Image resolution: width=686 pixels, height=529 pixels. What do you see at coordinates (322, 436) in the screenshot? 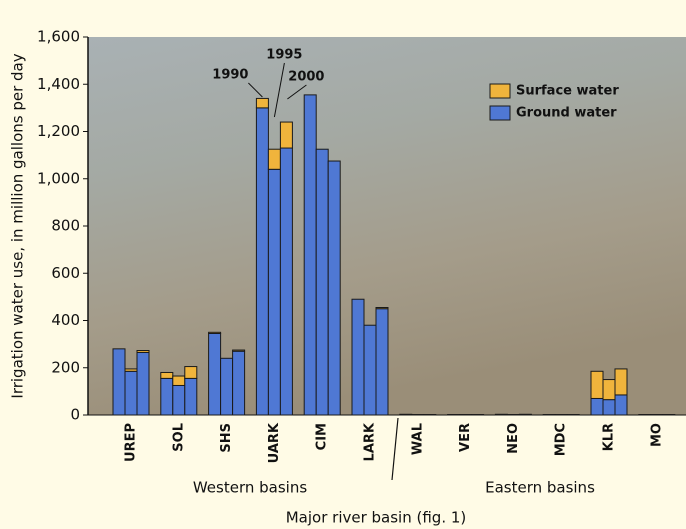
I see `x-tick-label: CIM` at bounding box center [322, 436].